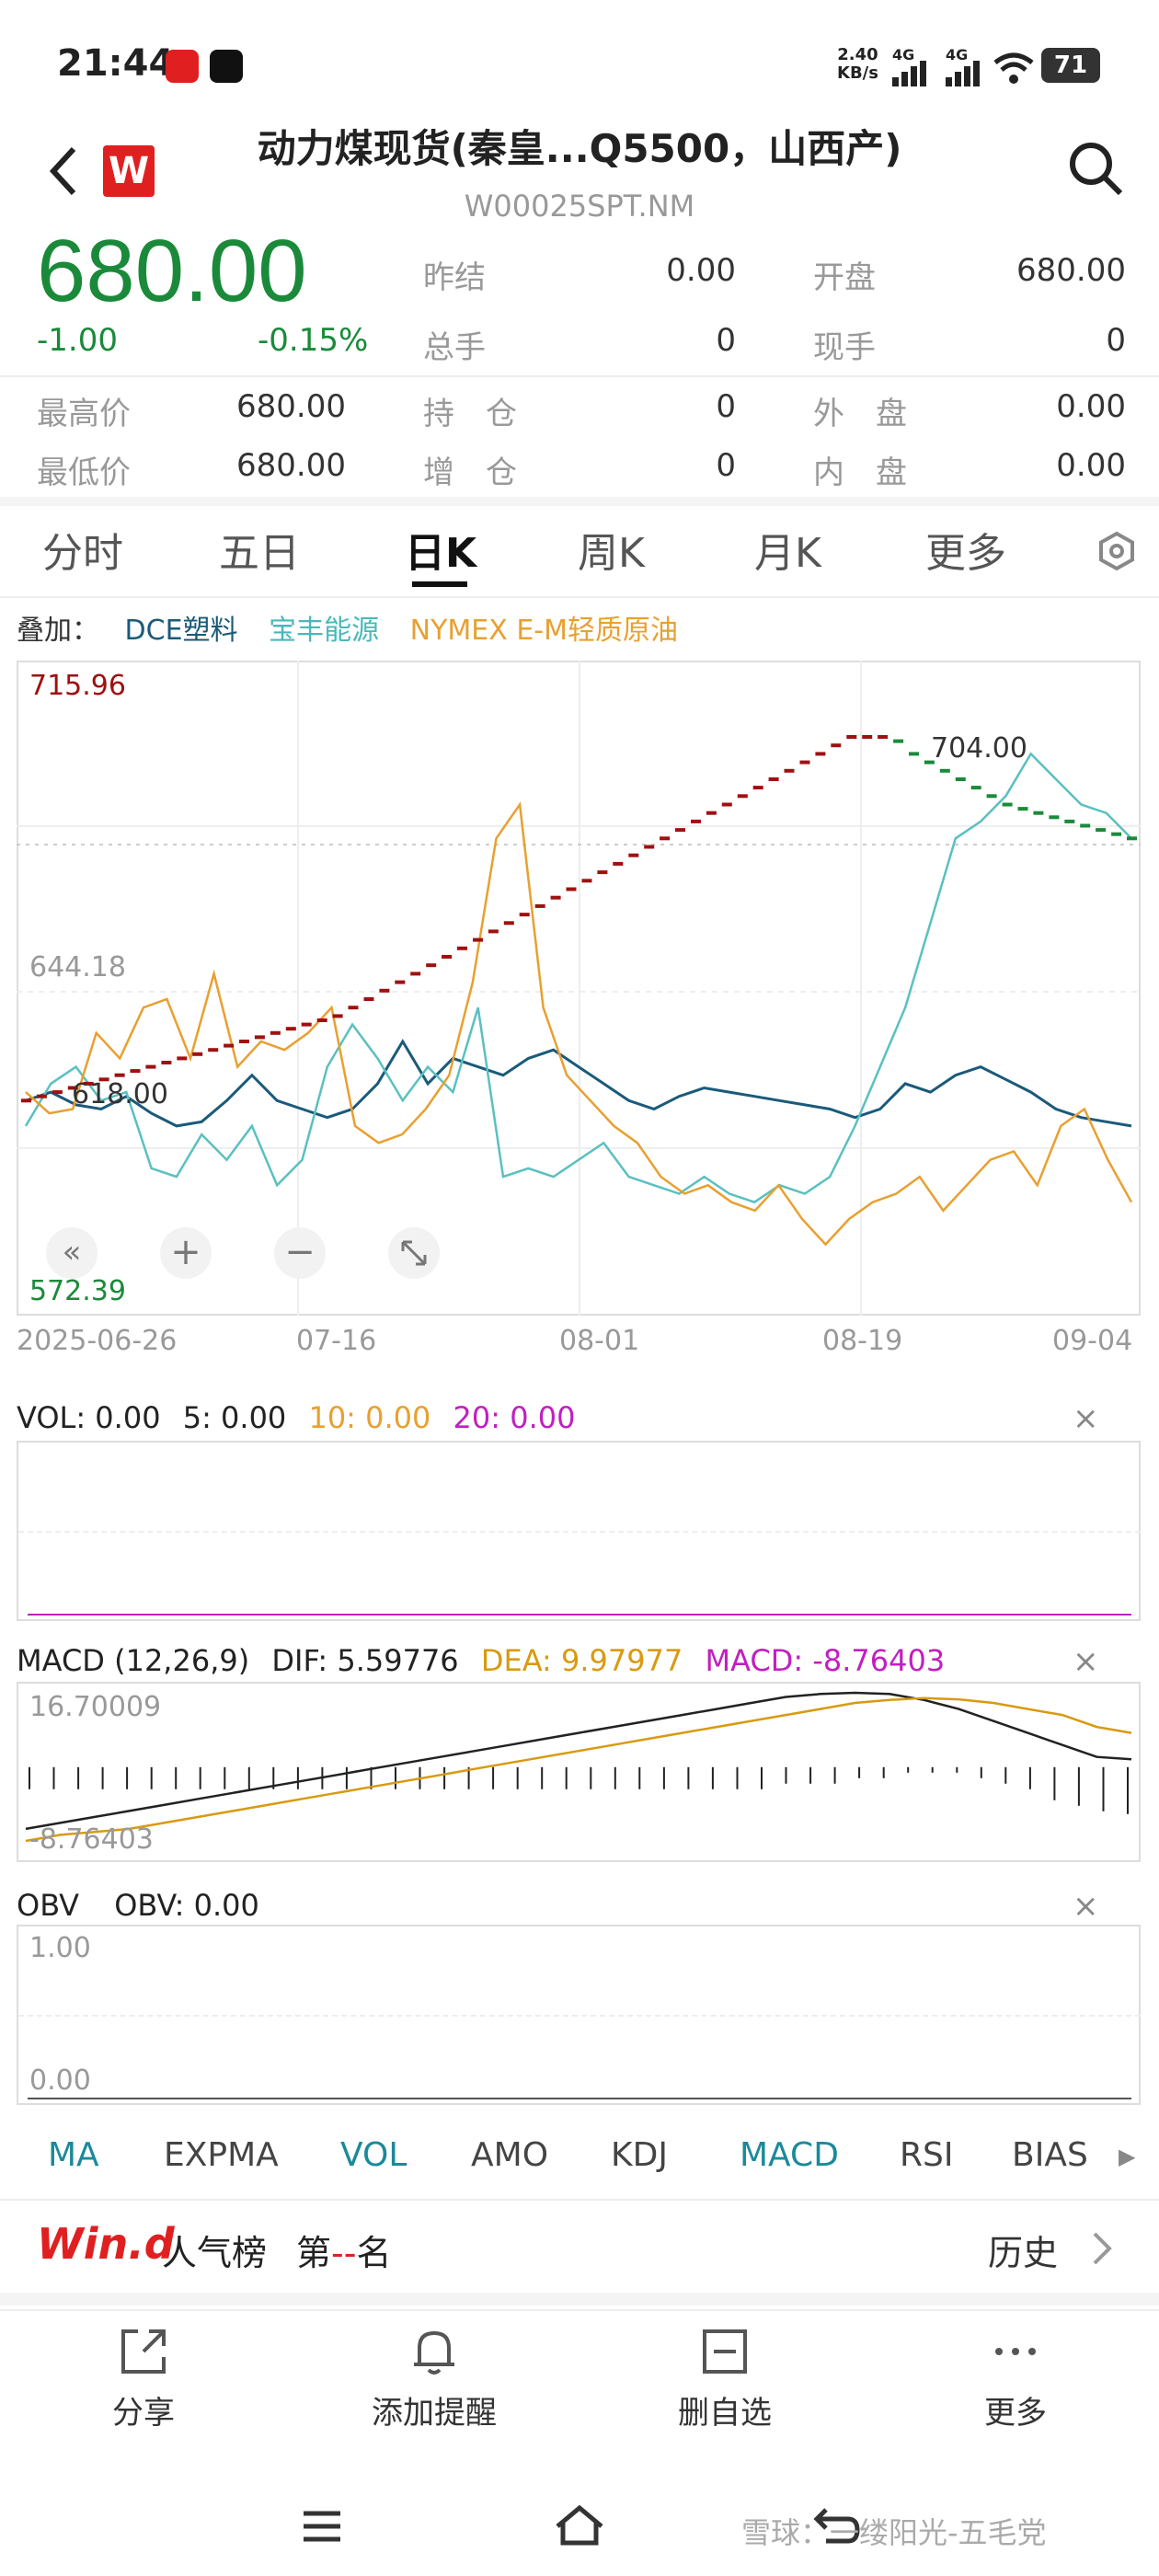 This screenshot has height=2576, width=1159. What do you see at coordinates (365, 1660) in the screenshot?
I see `macd-dif: DIF: 5.59776` at bounding box center [365, 1660].